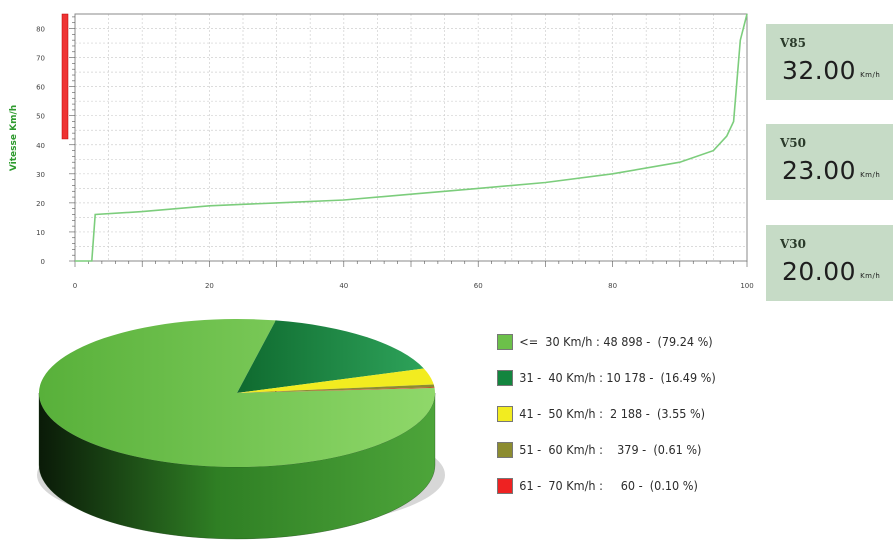 This screenshot has height=552, width=893. What do you see at coordinates (40, 146) in the screenshot?
I see `y-tick-label: 40` at bounding box center [40, 146].